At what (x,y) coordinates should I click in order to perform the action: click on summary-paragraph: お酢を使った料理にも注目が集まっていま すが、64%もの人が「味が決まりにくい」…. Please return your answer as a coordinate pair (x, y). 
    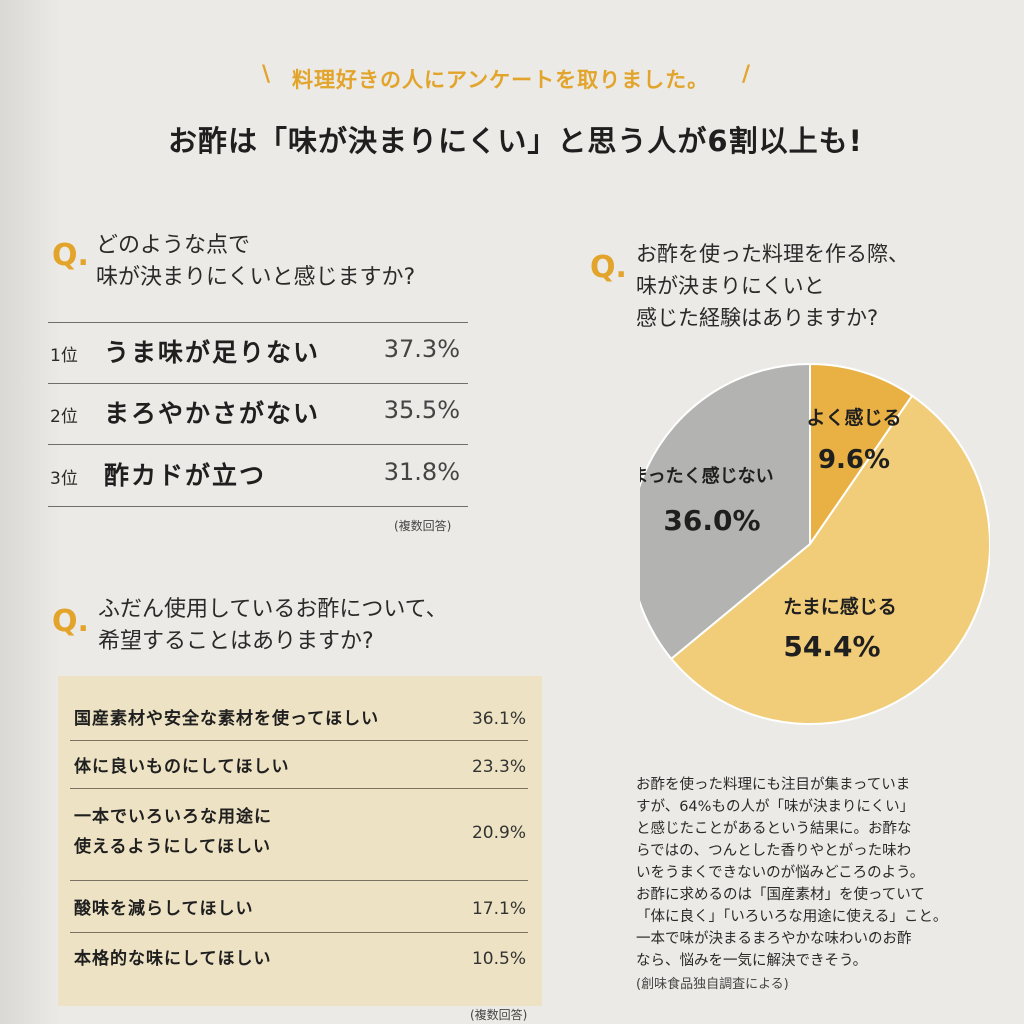
    Looking at the image, I should click on (816, 885).